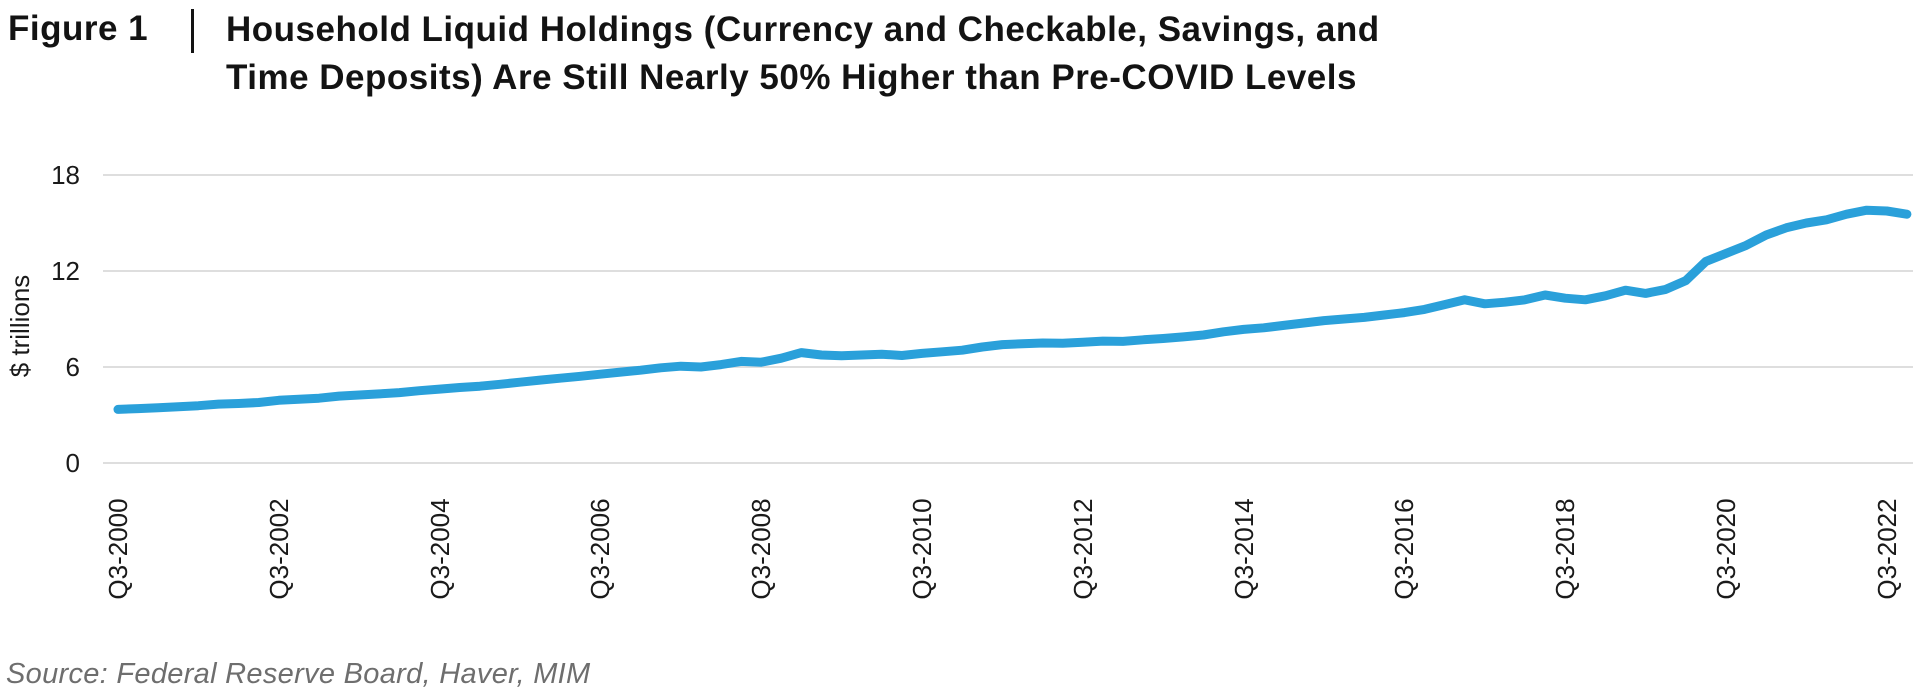 This screenshot has height=698, width=1913. What do you see at coordinates (65, 271) in the screenshot?
I see `y-tick-label: 12` at bounding box center [65, 271].